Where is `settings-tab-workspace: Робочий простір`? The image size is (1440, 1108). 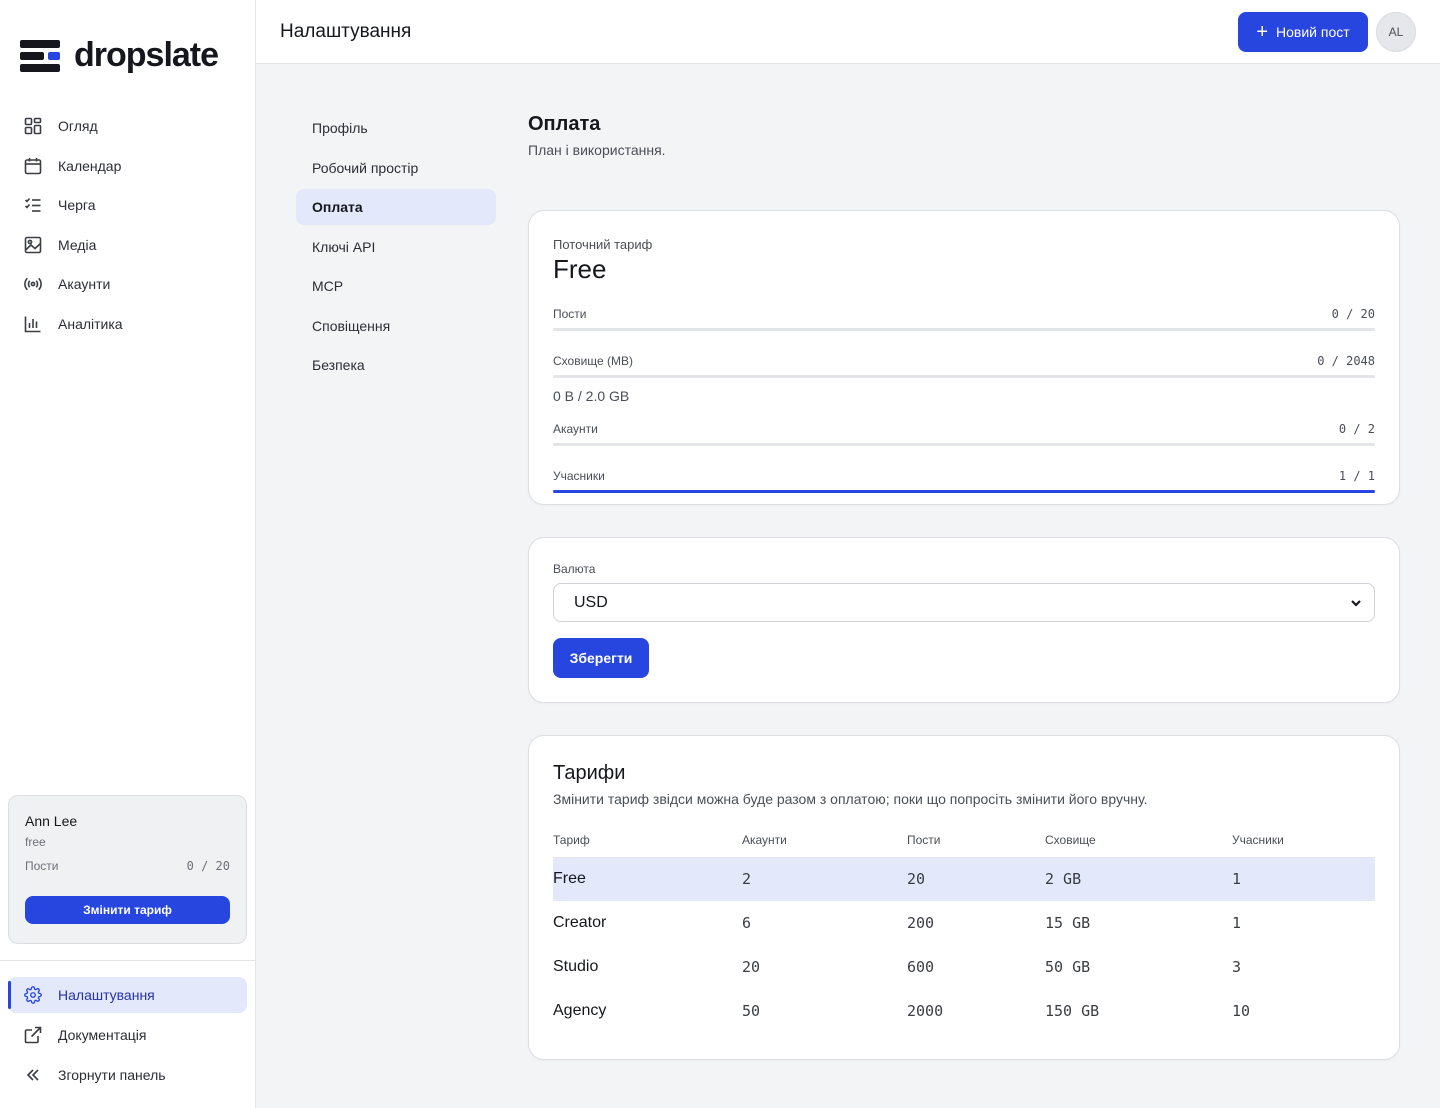 settings-tab-workspace: Робочий простір is located at coordinates (365, 167).